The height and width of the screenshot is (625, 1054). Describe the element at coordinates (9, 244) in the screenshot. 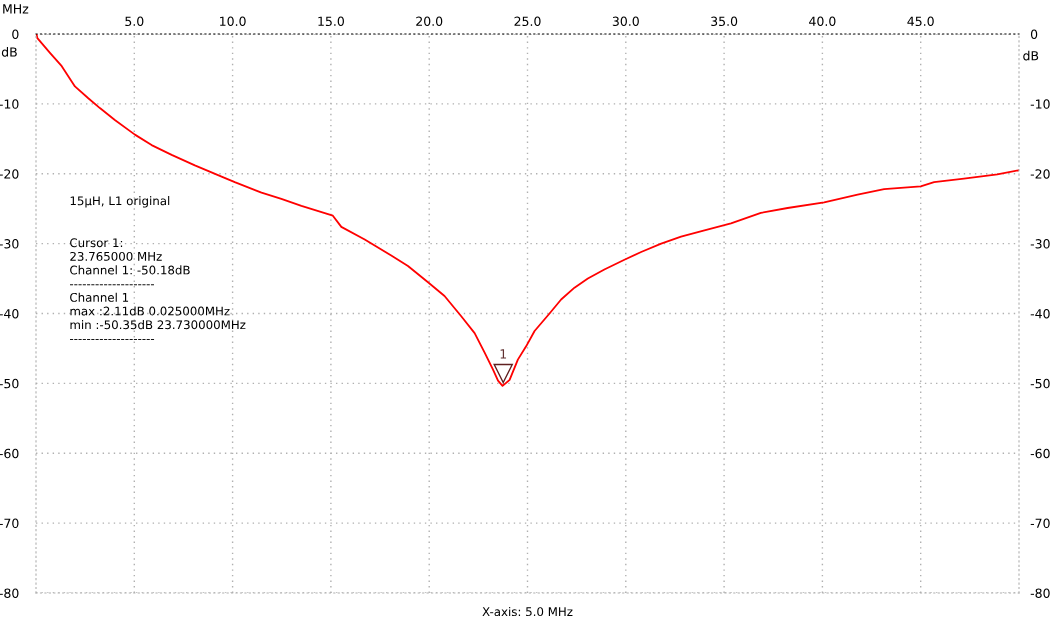

I see `y-tick-label: -30` at that location.